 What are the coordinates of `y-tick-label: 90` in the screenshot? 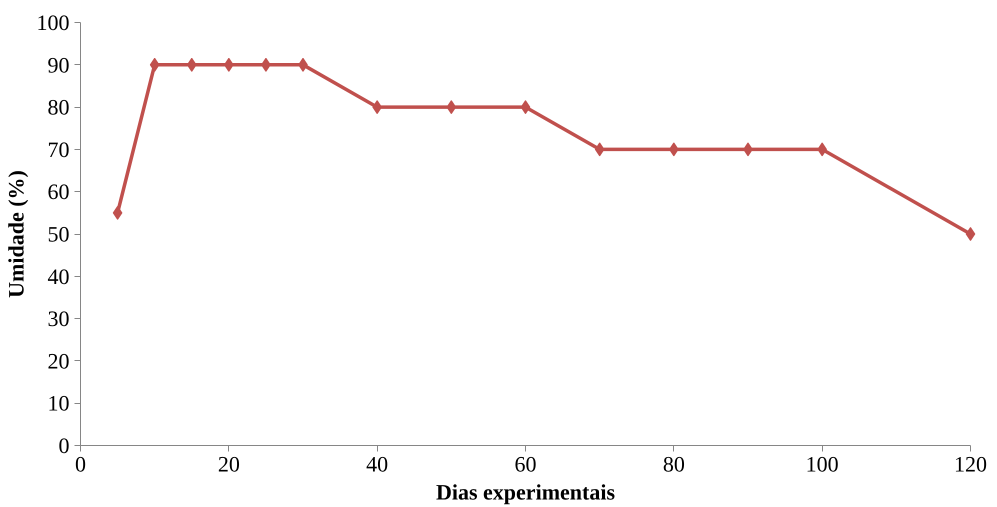 It's located at (59, 65).